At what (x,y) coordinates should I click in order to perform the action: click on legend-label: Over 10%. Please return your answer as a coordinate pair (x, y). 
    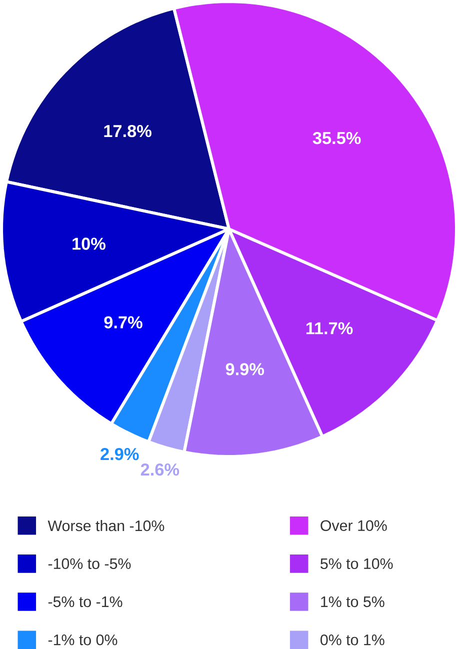
    Looking at the image, I should click on (353, 525).